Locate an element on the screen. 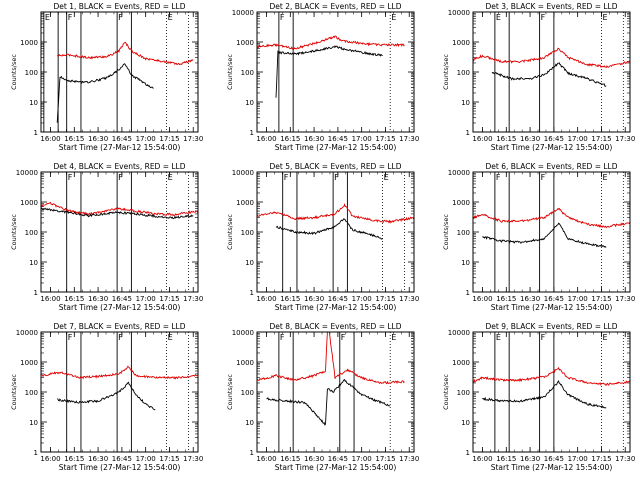 This screenshot has height=480, width=640. panel-title: Det 4, BLACK = Events, RED = LLD is located at coordinates (119, 166).